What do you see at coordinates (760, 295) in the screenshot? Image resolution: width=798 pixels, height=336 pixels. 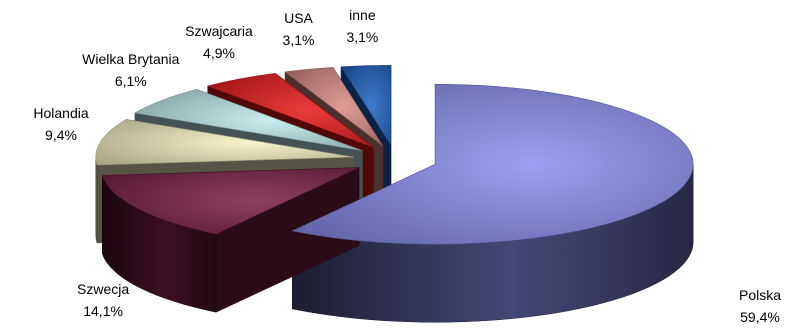 I see `slice-label-polska: Polska` at bounding box center [760, 295].